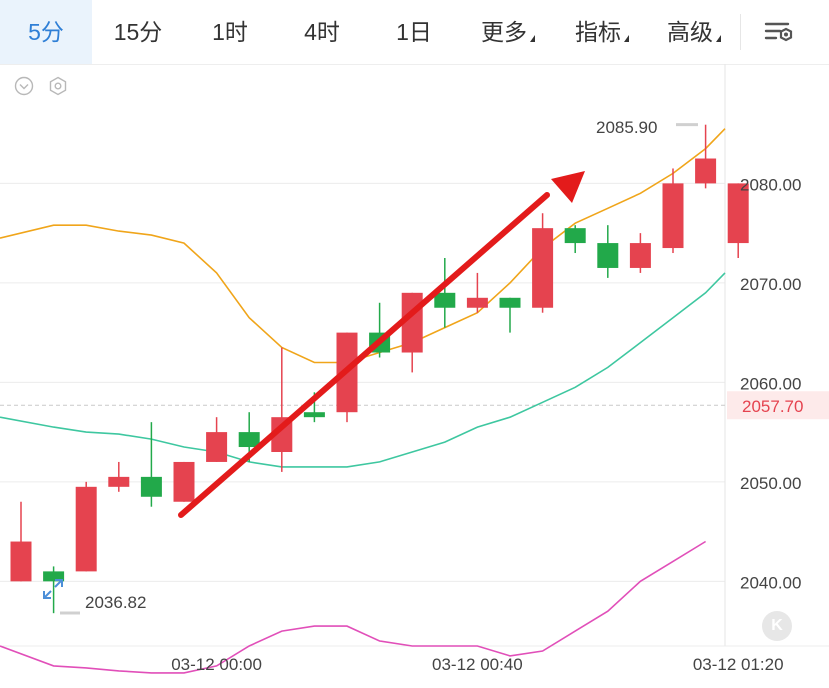 The image size is (829, 688). Describe the element at coordinates (24, 86) in the screenshot. I see `chevron-down-circle-icon` at that location.